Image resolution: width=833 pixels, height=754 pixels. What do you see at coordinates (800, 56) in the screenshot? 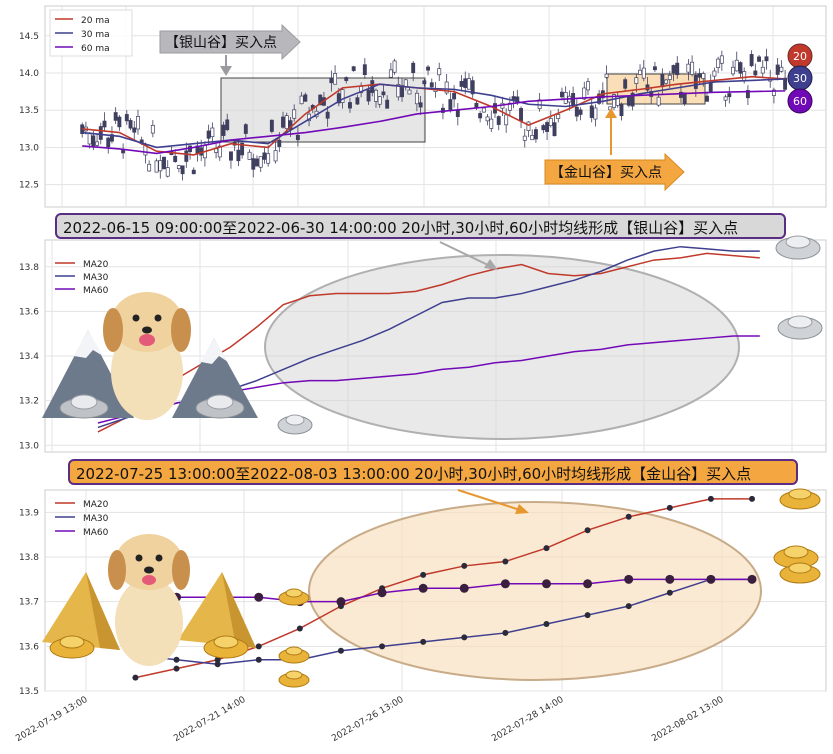
I see `badge-20-label: 20` at bounding box center [800, 56].